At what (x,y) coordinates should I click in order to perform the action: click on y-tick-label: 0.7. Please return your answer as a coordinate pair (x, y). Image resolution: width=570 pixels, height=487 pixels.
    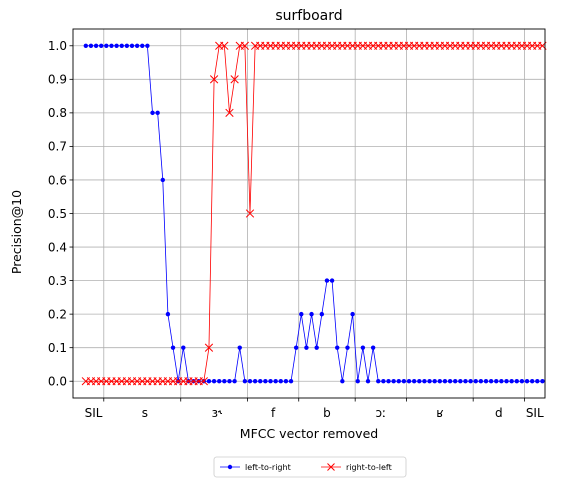
    Looking at the image, I should click on (57, 147).